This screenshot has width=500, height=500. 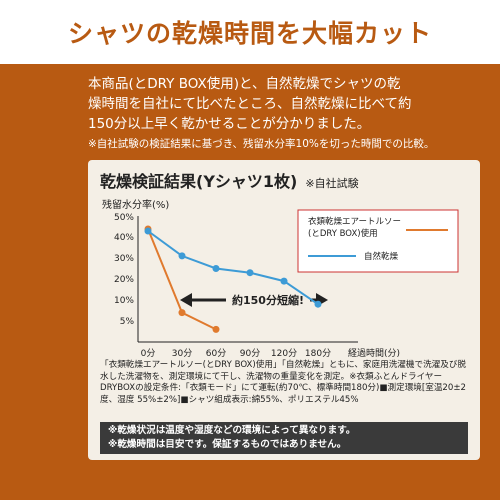 What do you see at coordinates (343, 233) in the screenshot?
I see `legend-label-dry-box-2: (とDRY BOX)使用` at bounding box center [343, 233].